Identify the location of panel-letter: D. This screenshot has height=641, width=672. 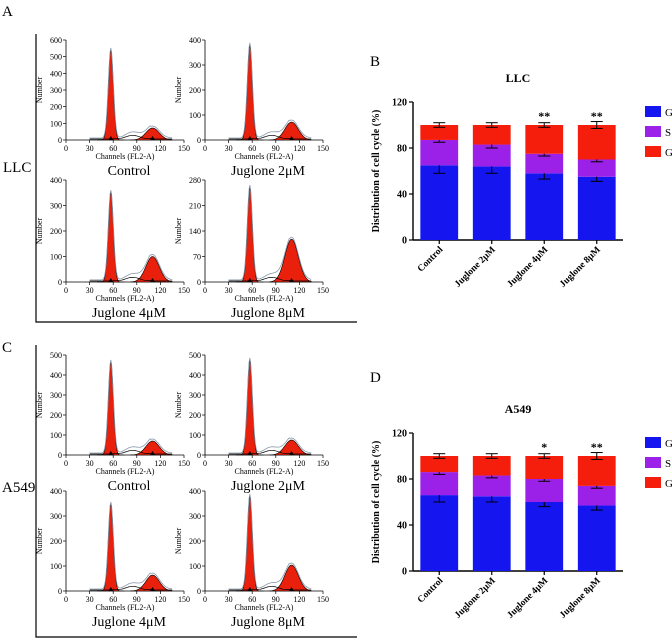
(375, 378).